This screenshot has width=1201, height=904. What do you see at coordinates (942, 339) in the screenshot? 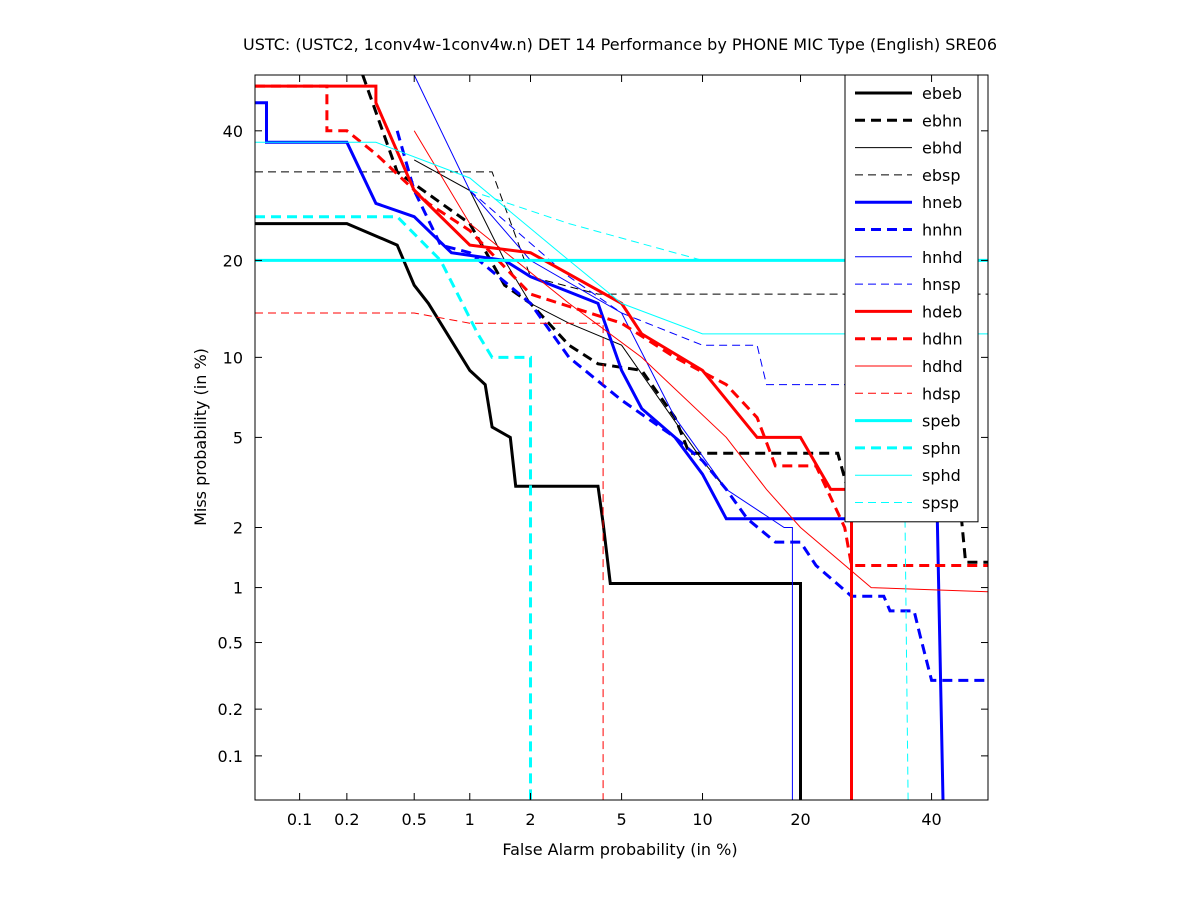
I see `legend-label: hdhn` at bounding box center [942, 339].